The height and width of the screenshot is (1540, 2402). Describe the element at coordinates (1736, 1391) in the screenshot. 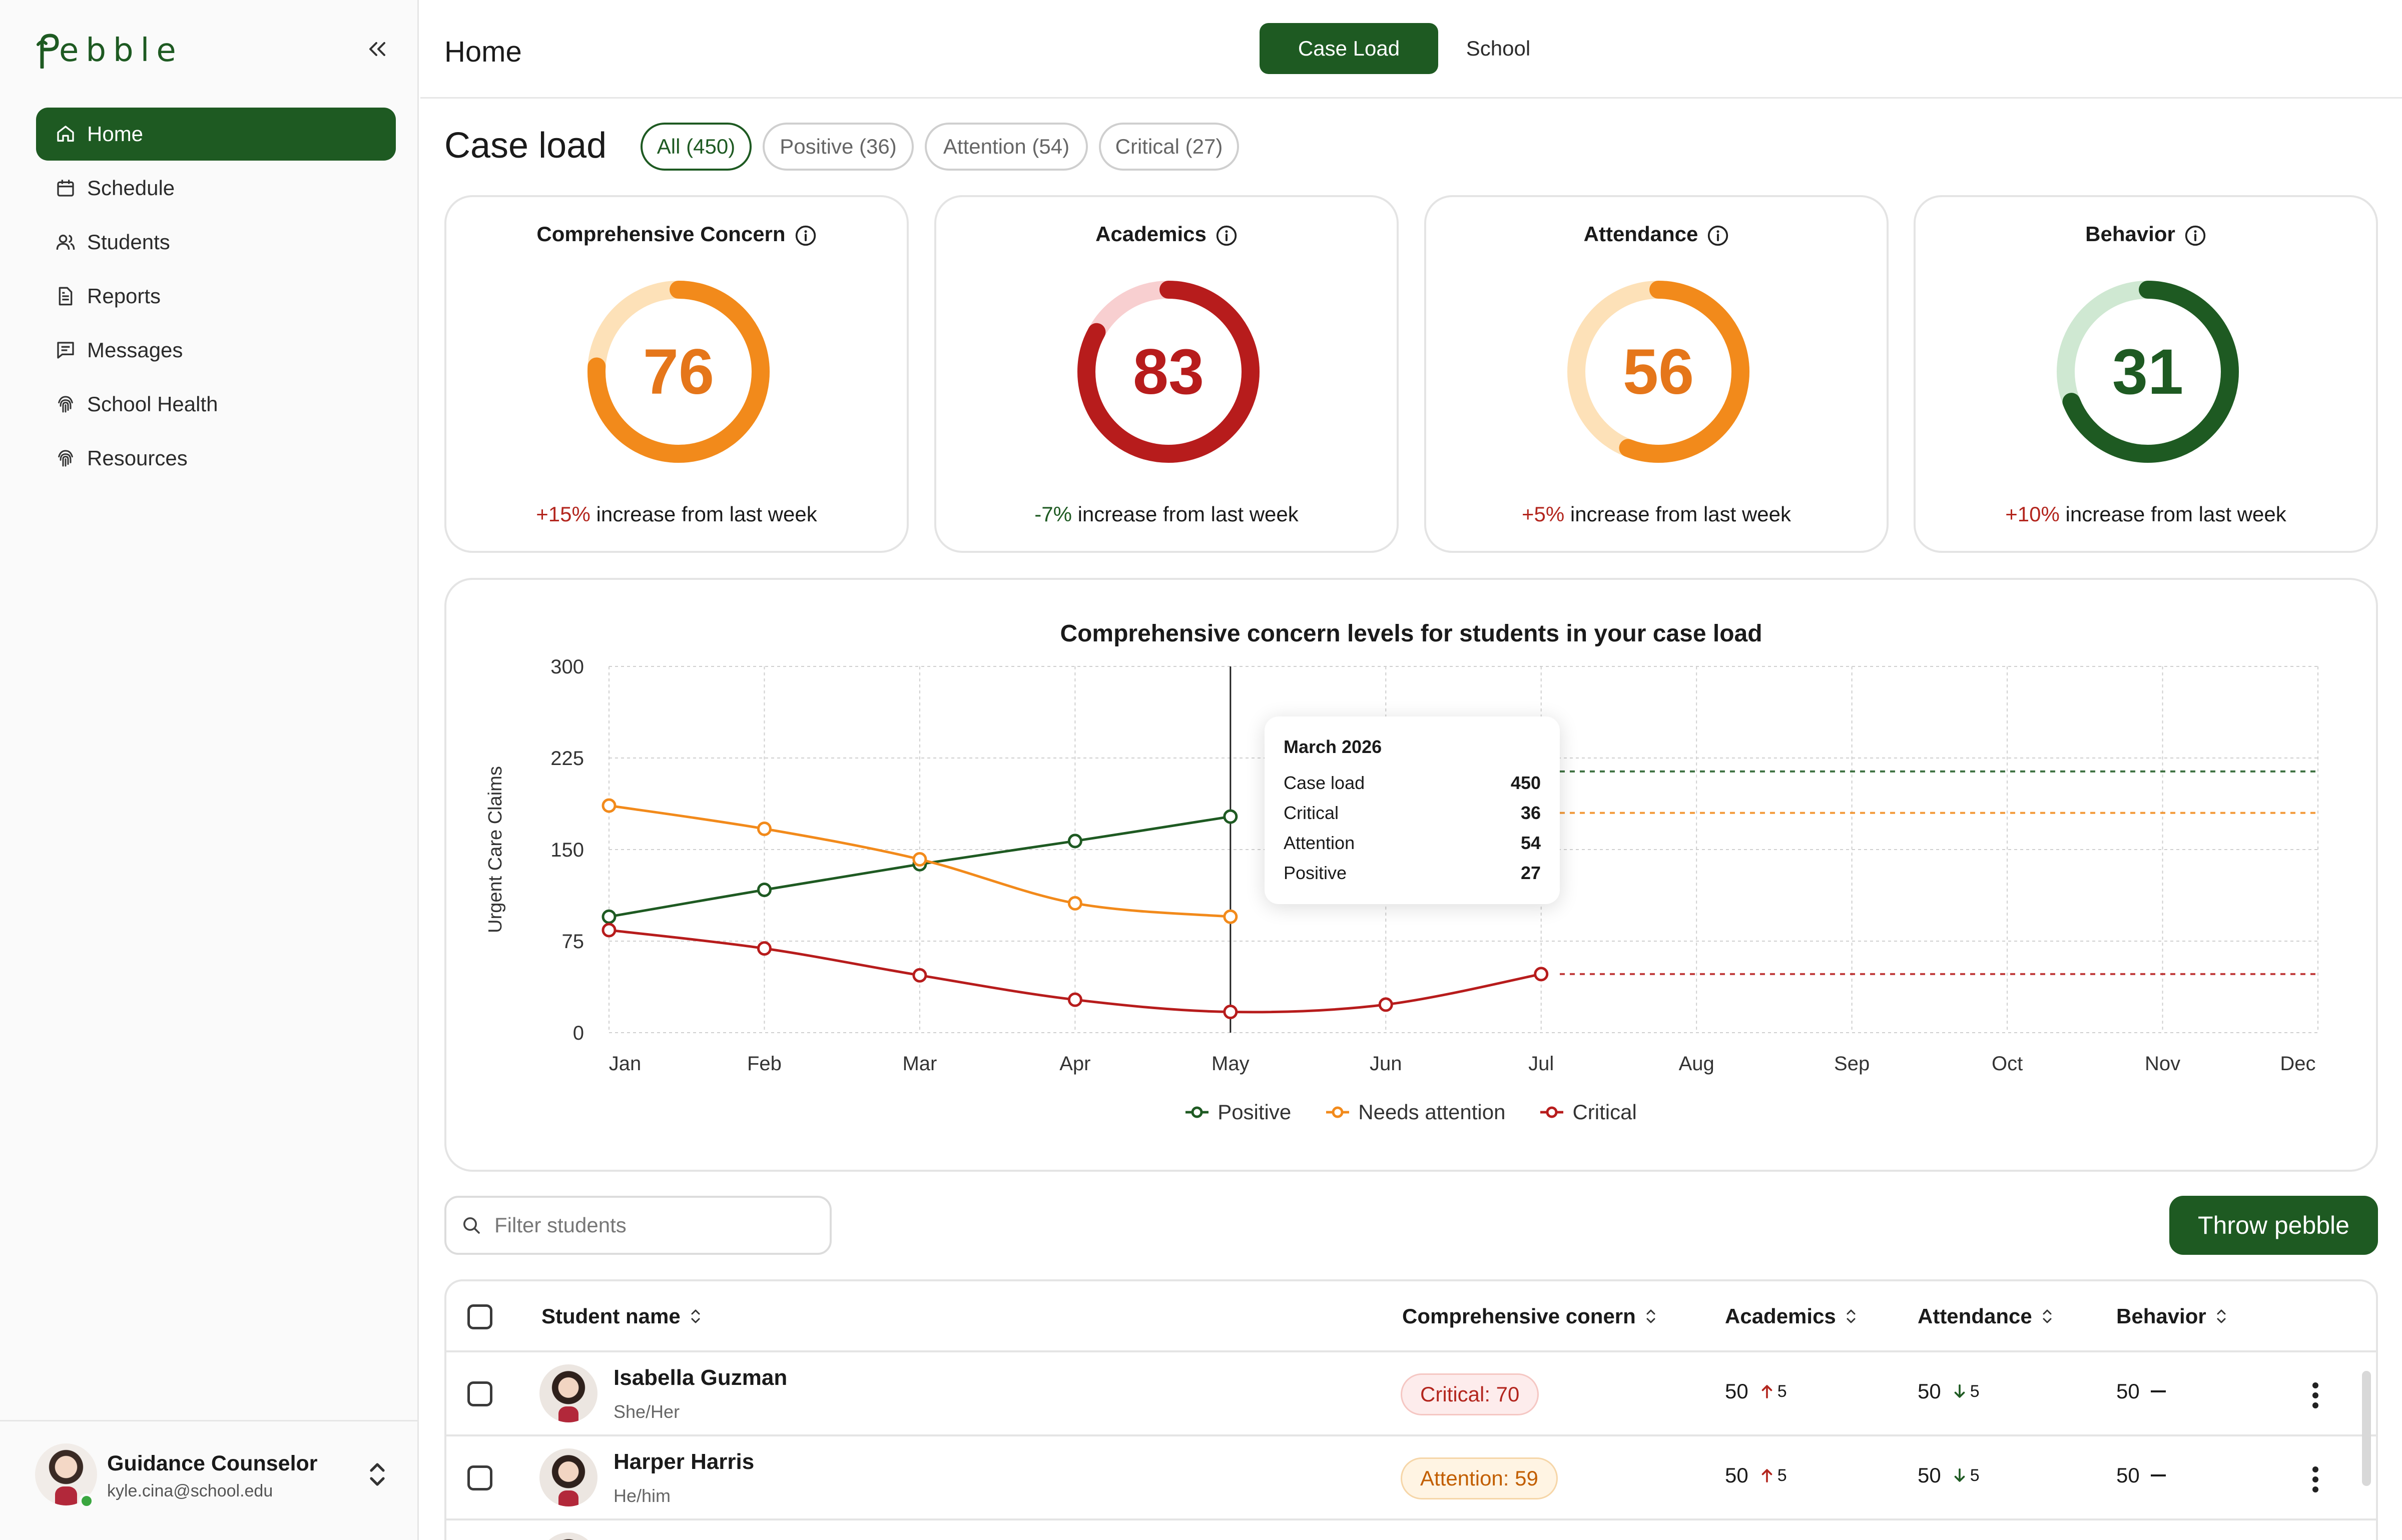

I see `academics-value: 50` at that location.